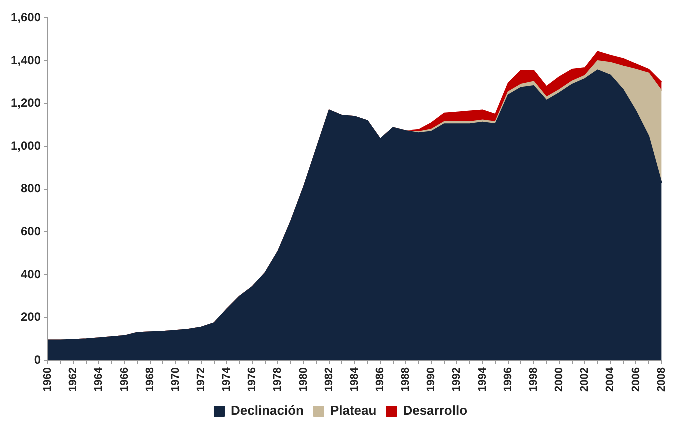 The image size is (683, 435). I want to click on x-tick-label: 1980, so click(304, 380).